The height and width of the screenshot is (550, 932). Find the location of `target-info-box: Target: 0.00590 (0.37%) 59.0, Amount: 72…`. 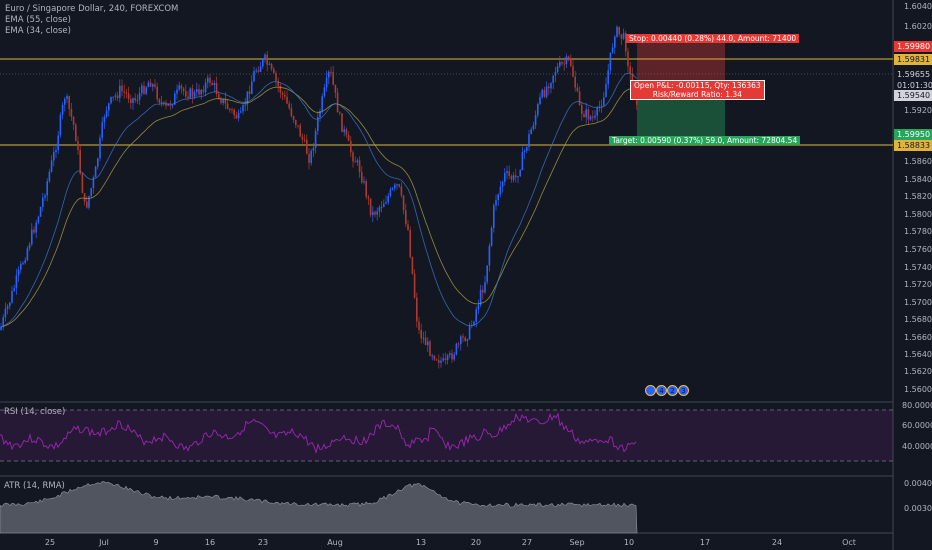

target-info-box: Target: 0.00590 (0.37%) 59.0, Amount: 72… is located at coordinates (705, 140).